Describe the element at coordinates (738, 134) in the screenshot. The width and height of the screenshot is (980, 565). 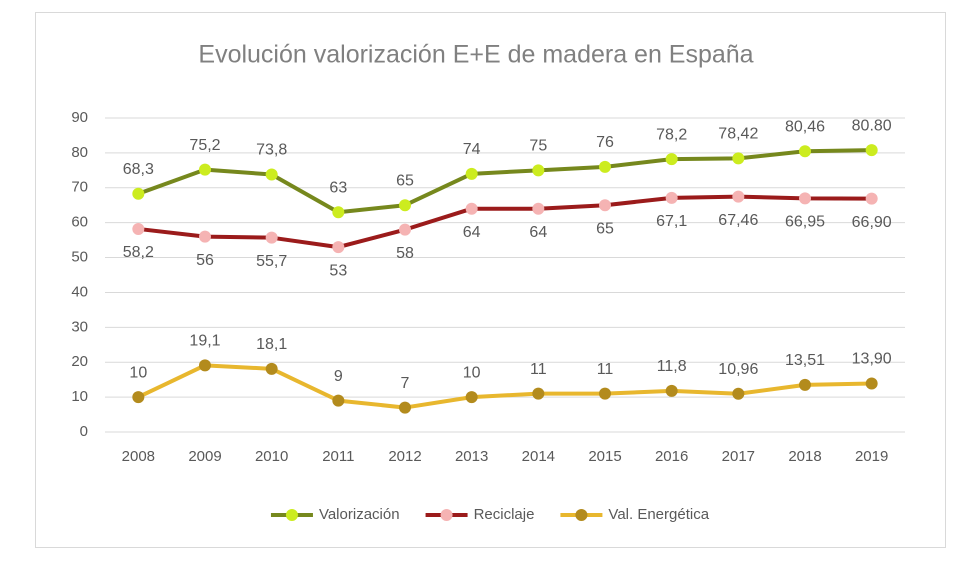
I see `data-label: 78,42` at that location.